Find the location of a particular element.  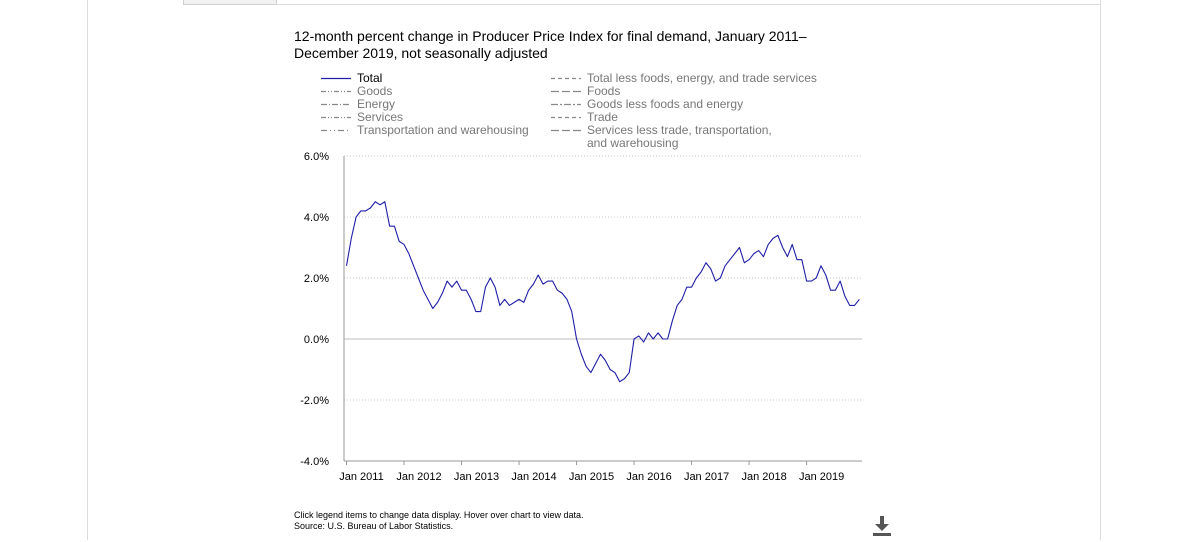

legend-label: Energy is located at coordinates (376, 104).